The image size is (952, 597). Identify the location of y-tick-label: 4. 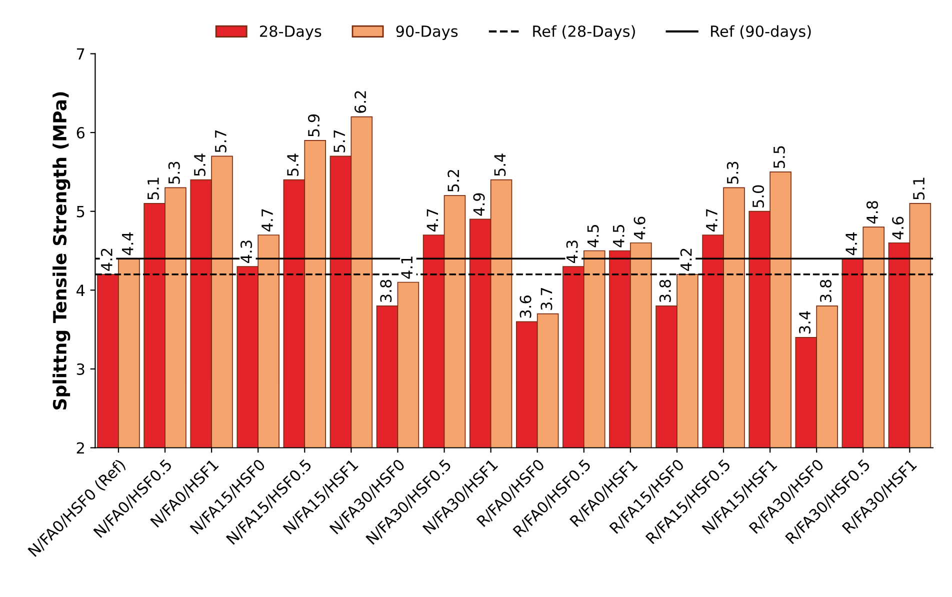
(80, 290).